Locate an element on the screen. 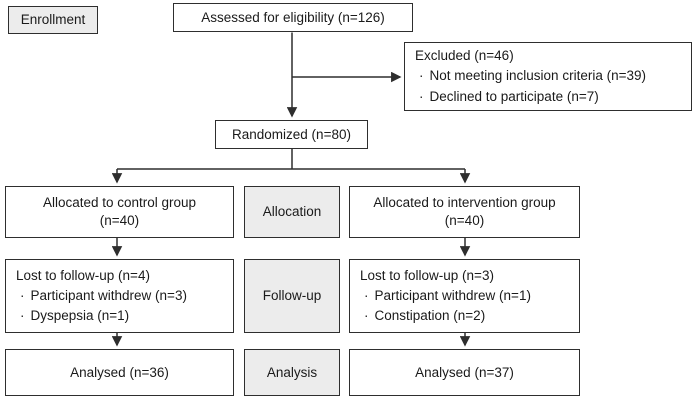 The width and height of the screenshot is (700, 402). randomized-box: Randomized (n=80) is located at coordinates (291, 134).